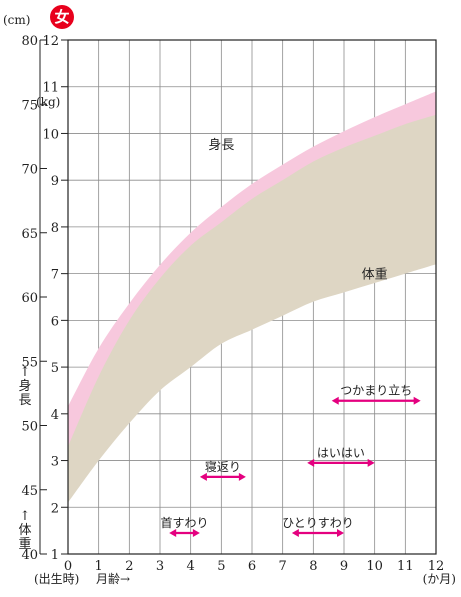 This screenshot has width=461, height=597. I want to click on height-tick-label: 60, so click(29, 298).